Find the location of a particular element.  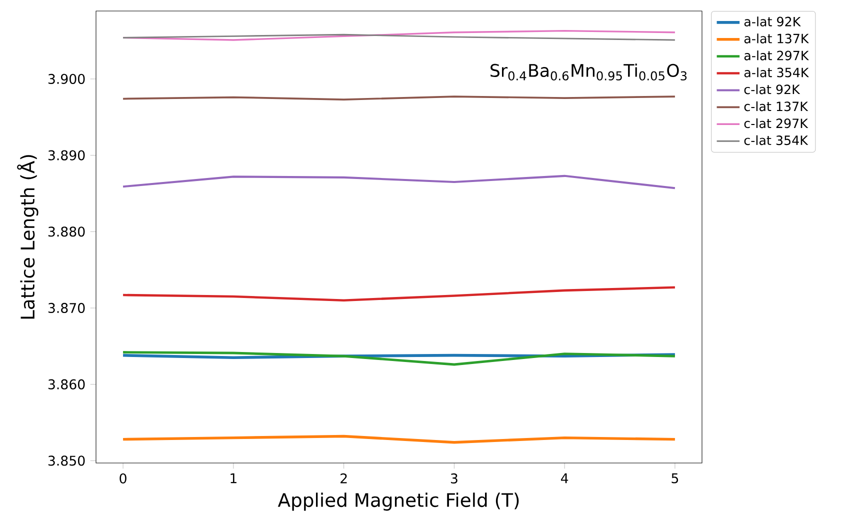

x-tick-label: 2 is located at coordinates (343, 478).